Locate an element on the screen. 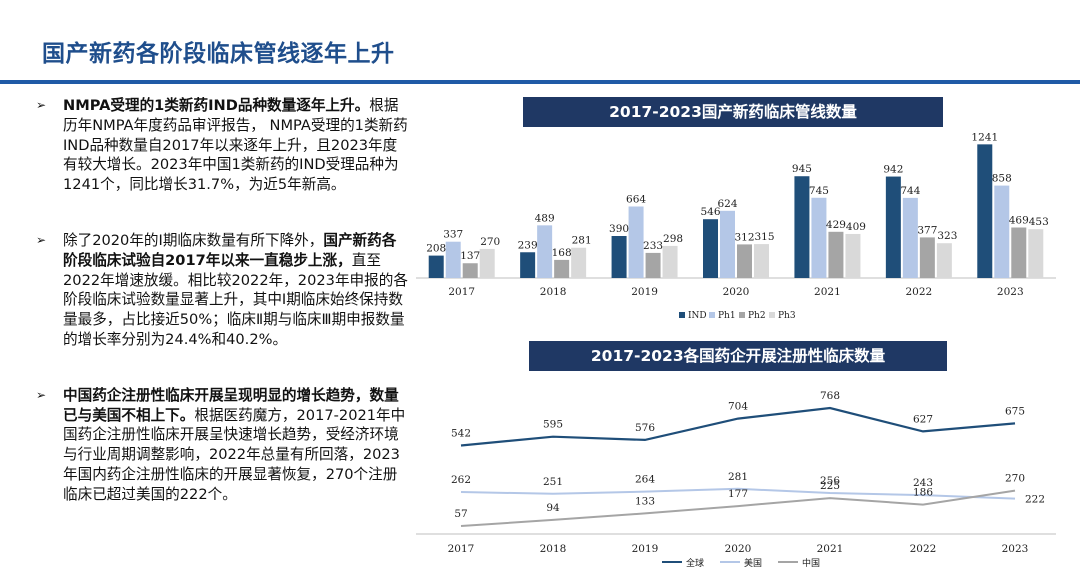 The width and height of the screenshot is (1080, 587). data-label: 186 is located at coordinates (923, 493).